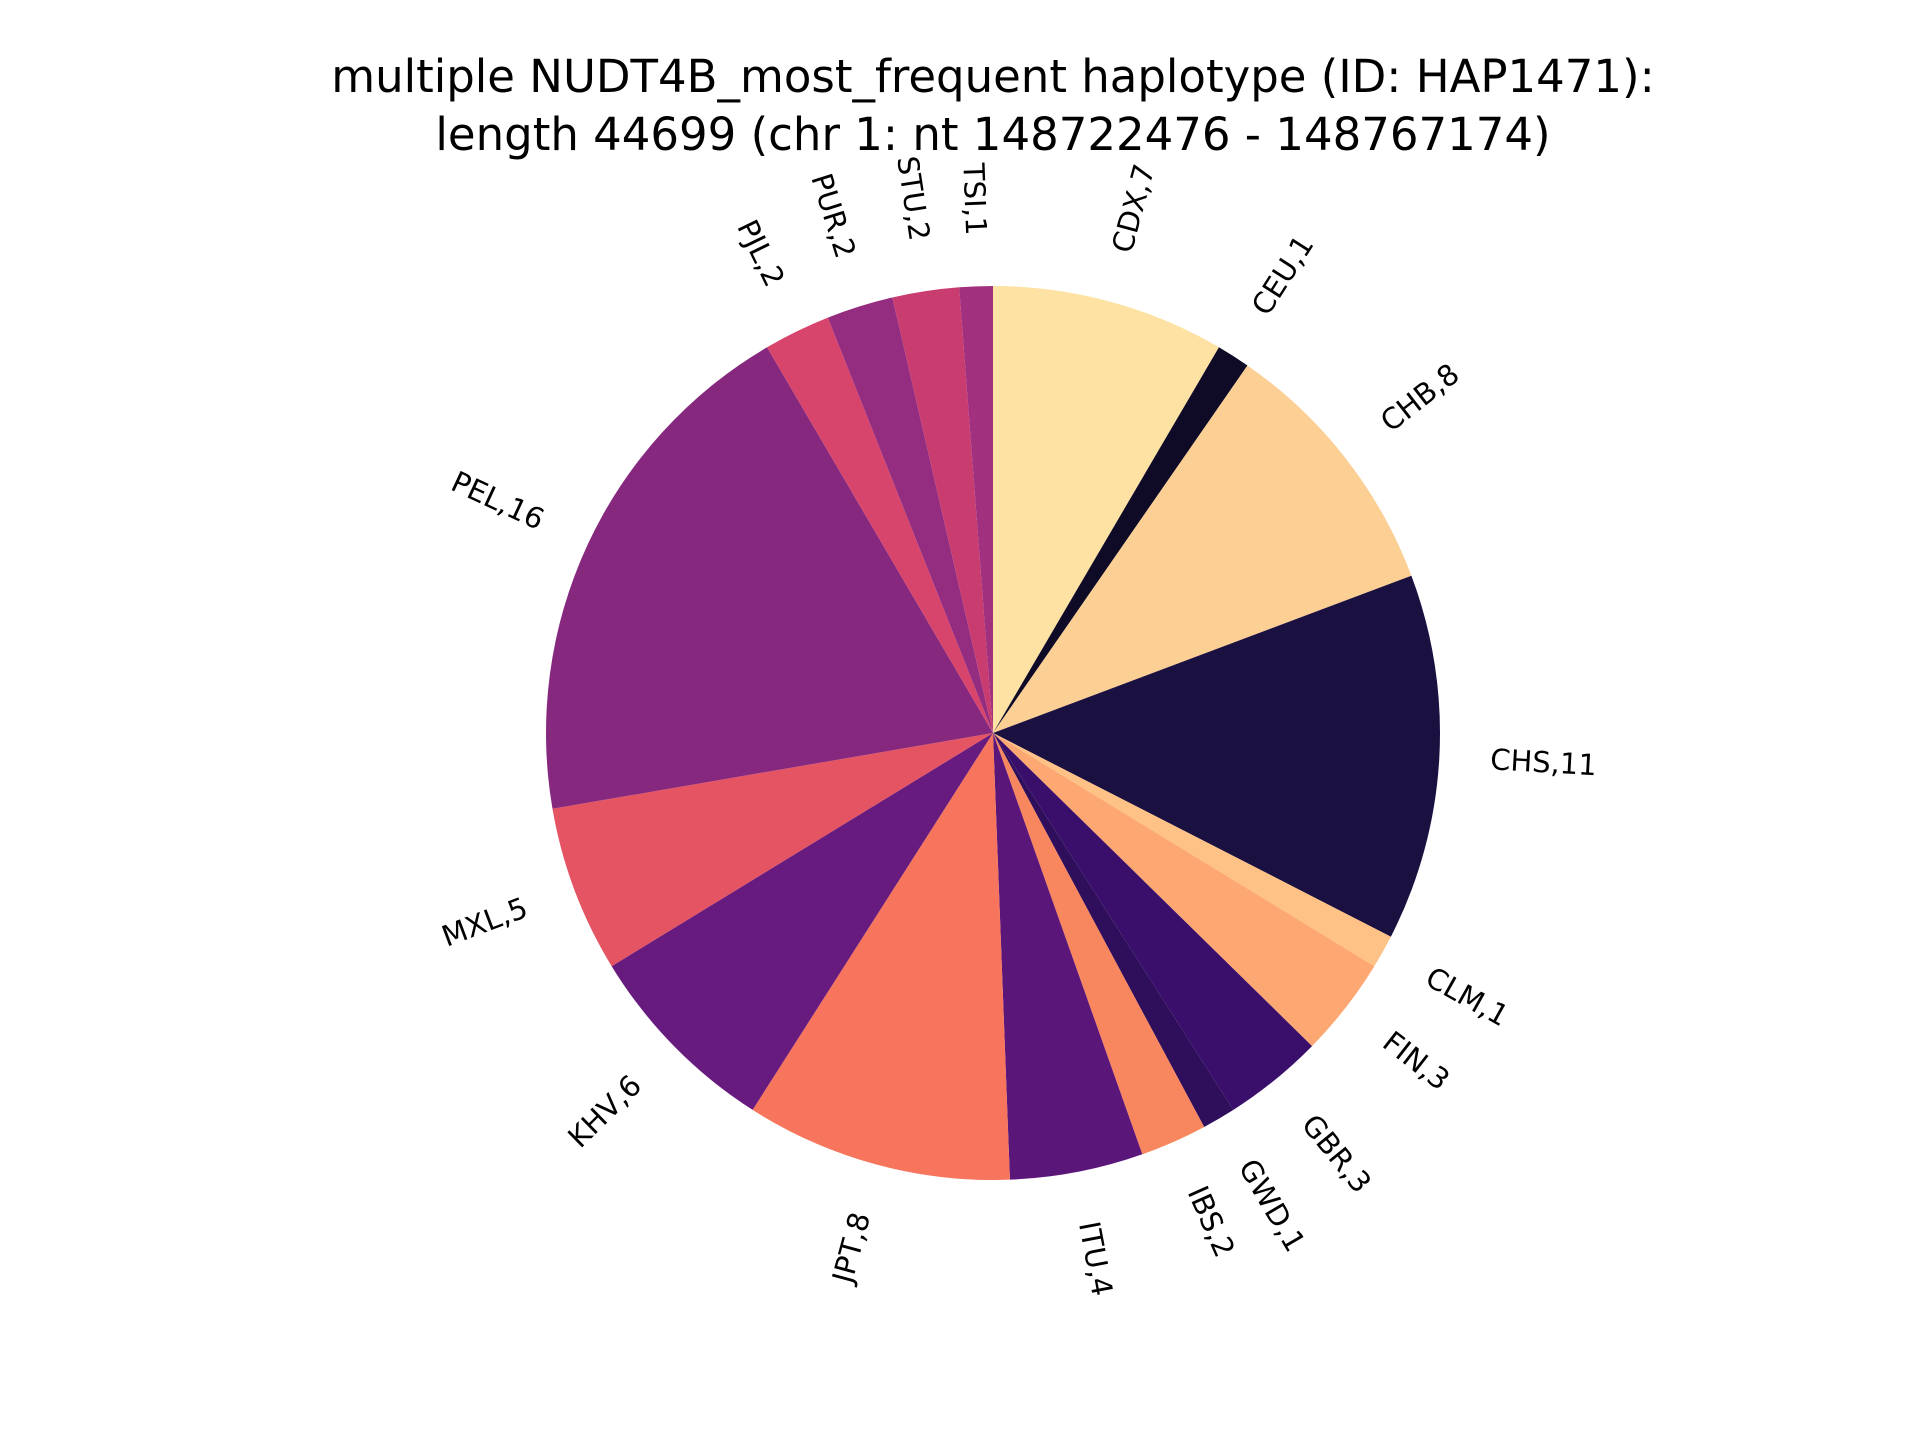 This screenshot has height=1440, width=1920. Describe the element at coordinates (942, 510) in the screenshot. I see `pie-slice-stu` at that location.